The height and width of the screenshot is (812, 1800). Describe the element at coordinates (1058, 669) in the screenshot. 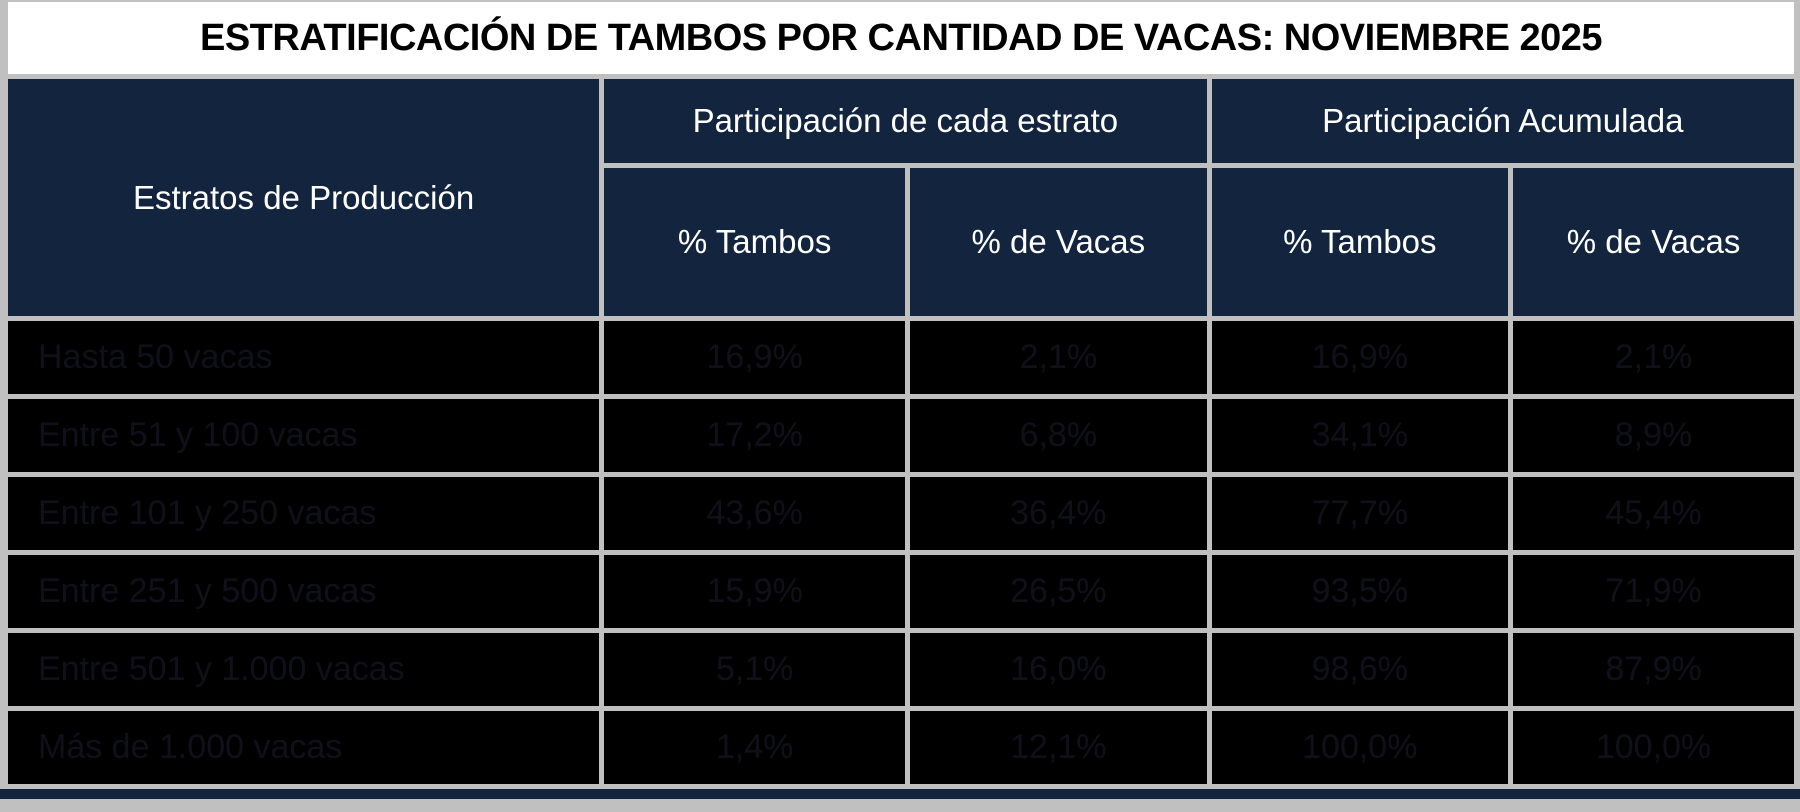

I see `cell-value: 16,0%` at that location.